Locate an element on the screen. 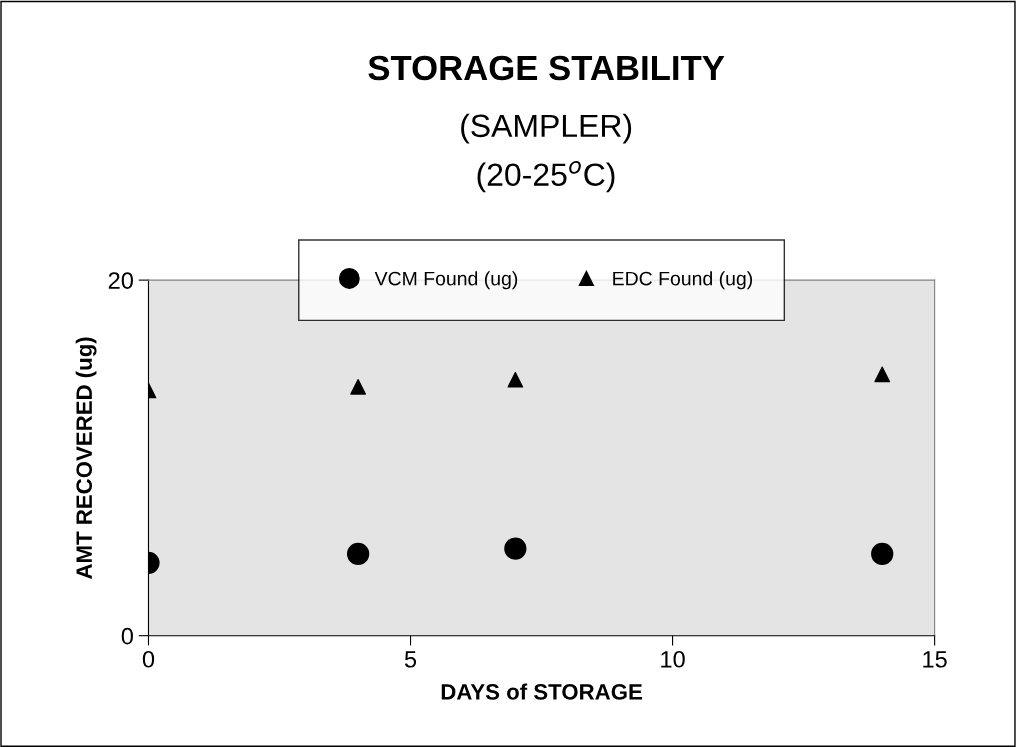 This screenshot has width=1017, height=747. chart-subtitle: (SAMPLER) (20-25$^{o}$C) is located at coordinates (546, 153).